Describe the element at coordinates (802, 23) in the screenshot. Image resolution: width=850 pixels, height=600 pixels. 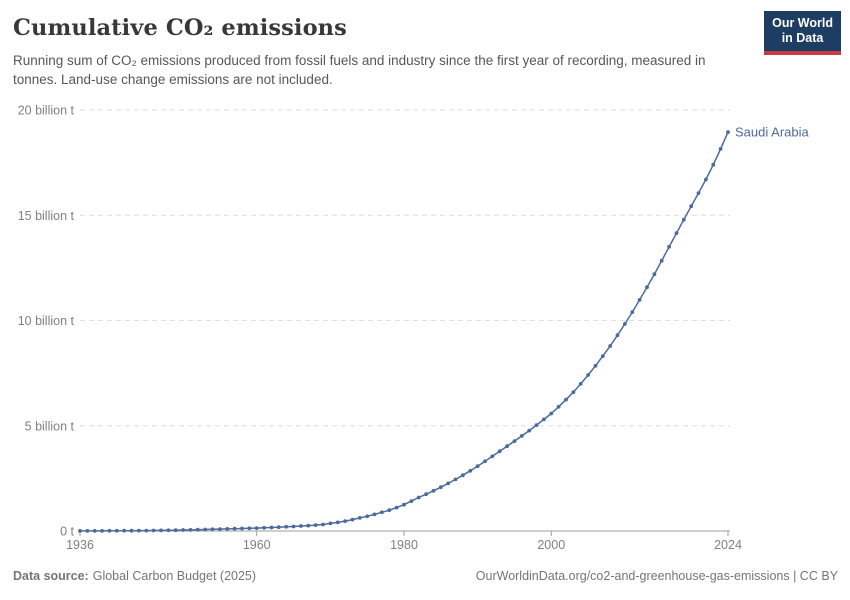
I see `owid-logo-line1: Our World` at that location.